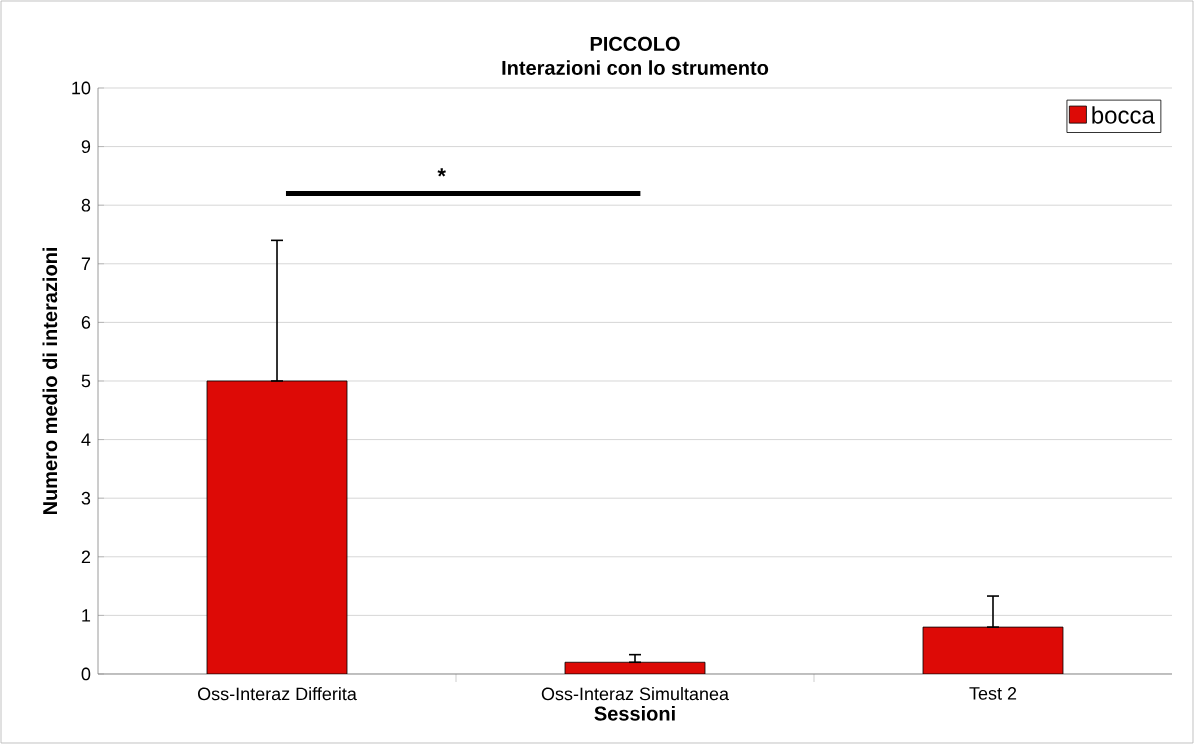  I want to click on y-tick-label: 8, so click(86, 205).